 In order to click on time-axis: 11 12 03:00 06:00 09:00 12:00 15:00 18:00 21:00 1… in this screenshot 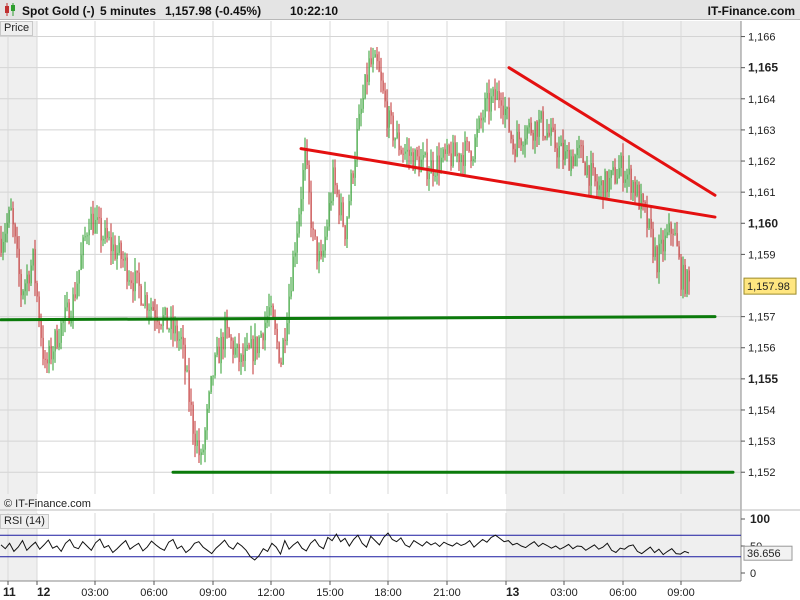, I will do `click(349, 590)`.